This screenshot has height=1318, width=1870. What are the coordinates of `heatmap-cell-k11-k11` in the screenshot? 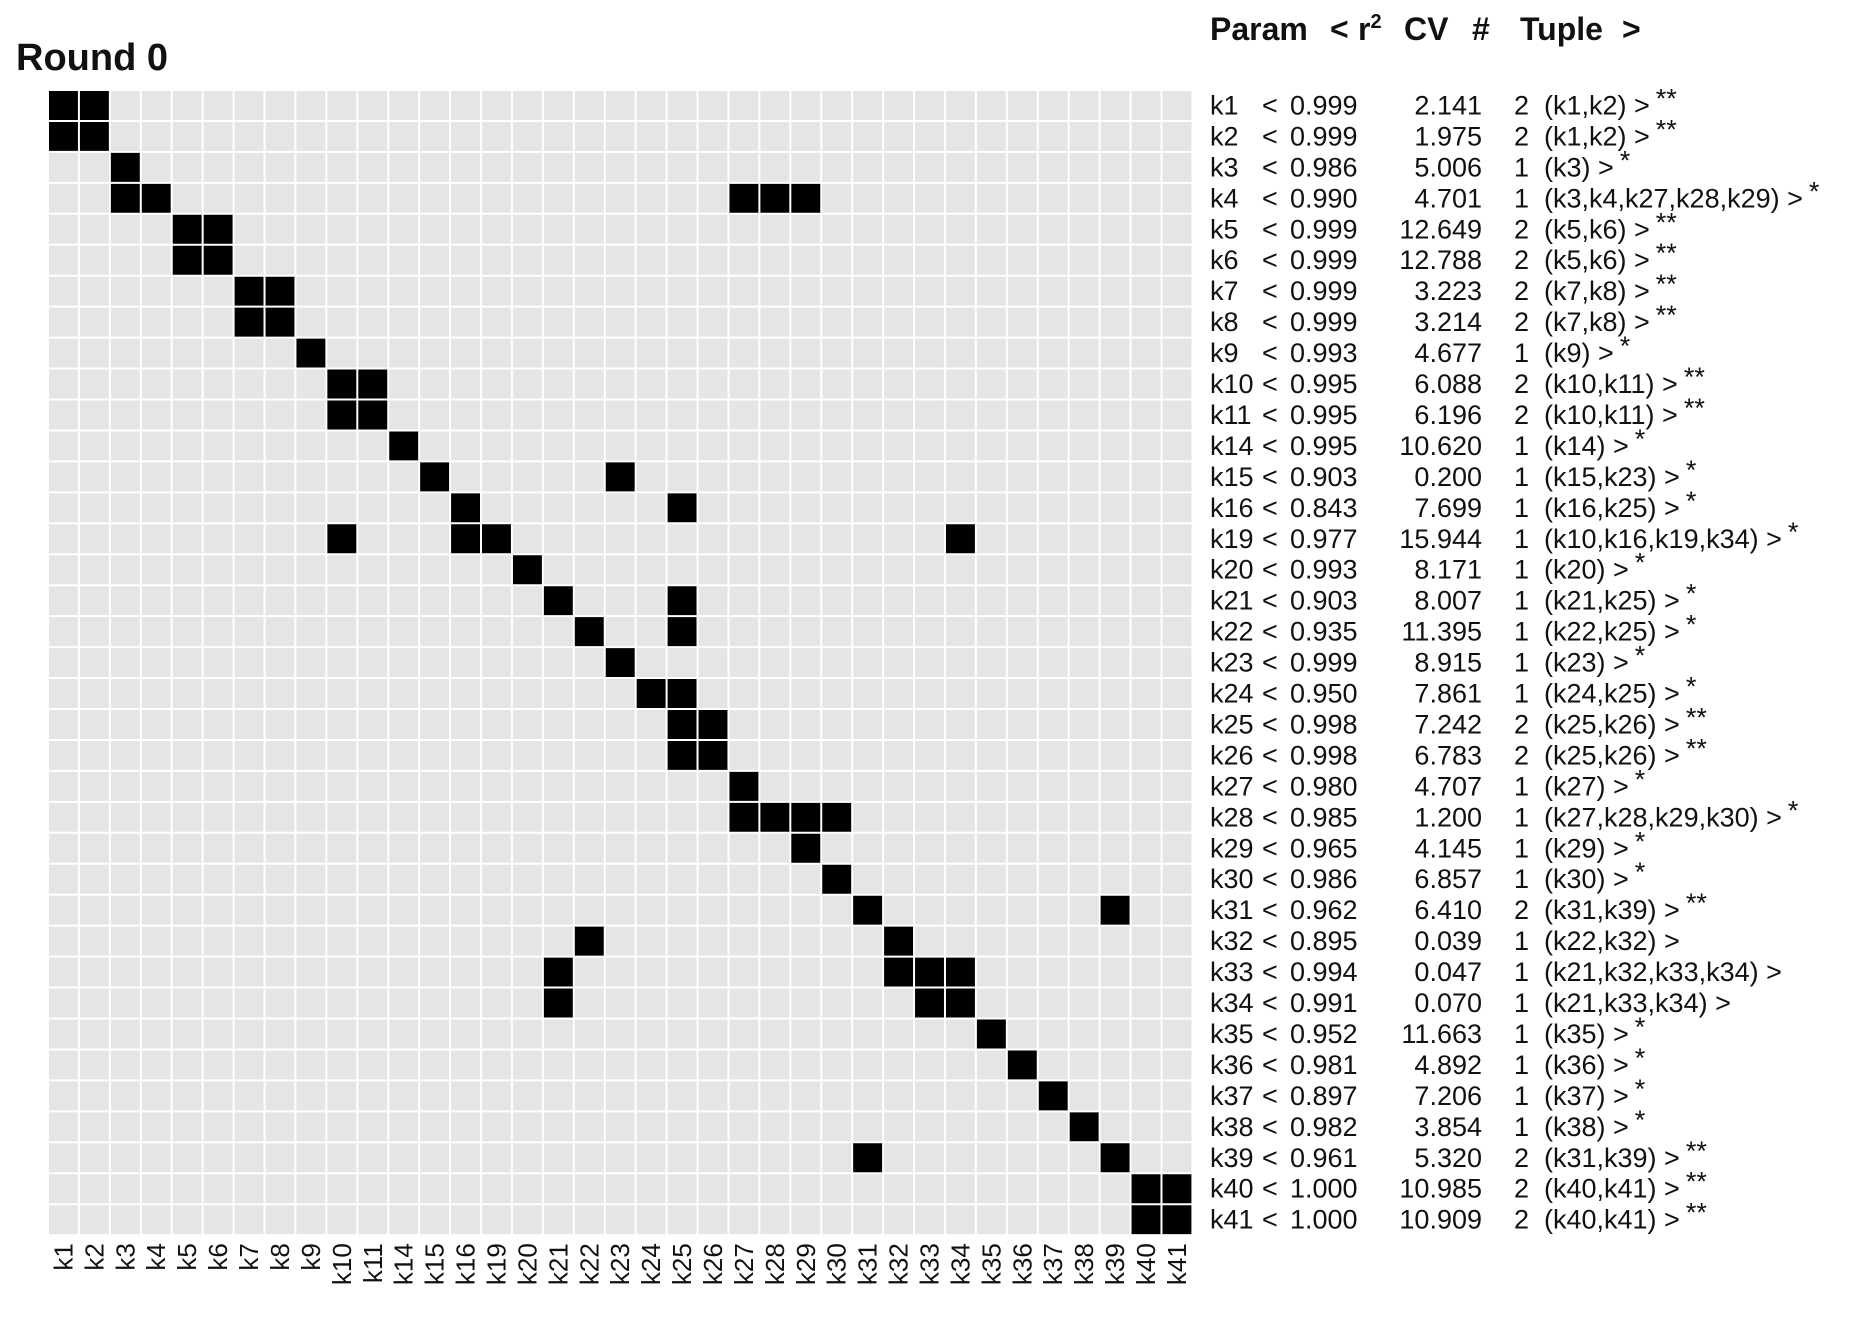 It's located at (373, 415).